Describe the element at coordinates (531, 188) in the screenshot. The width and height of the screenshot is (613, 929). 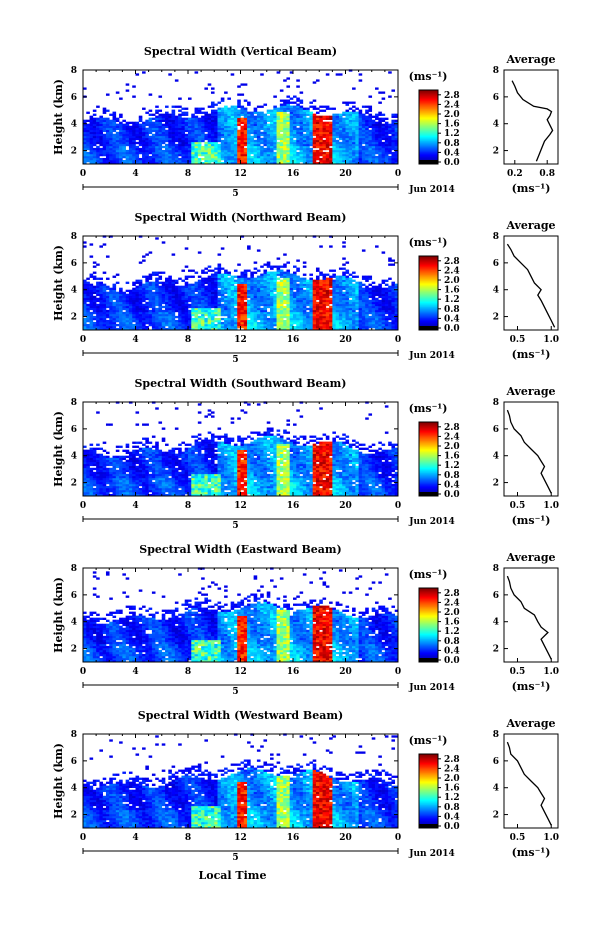
I see `average-x-label: (ms⁻¹)` at that location.